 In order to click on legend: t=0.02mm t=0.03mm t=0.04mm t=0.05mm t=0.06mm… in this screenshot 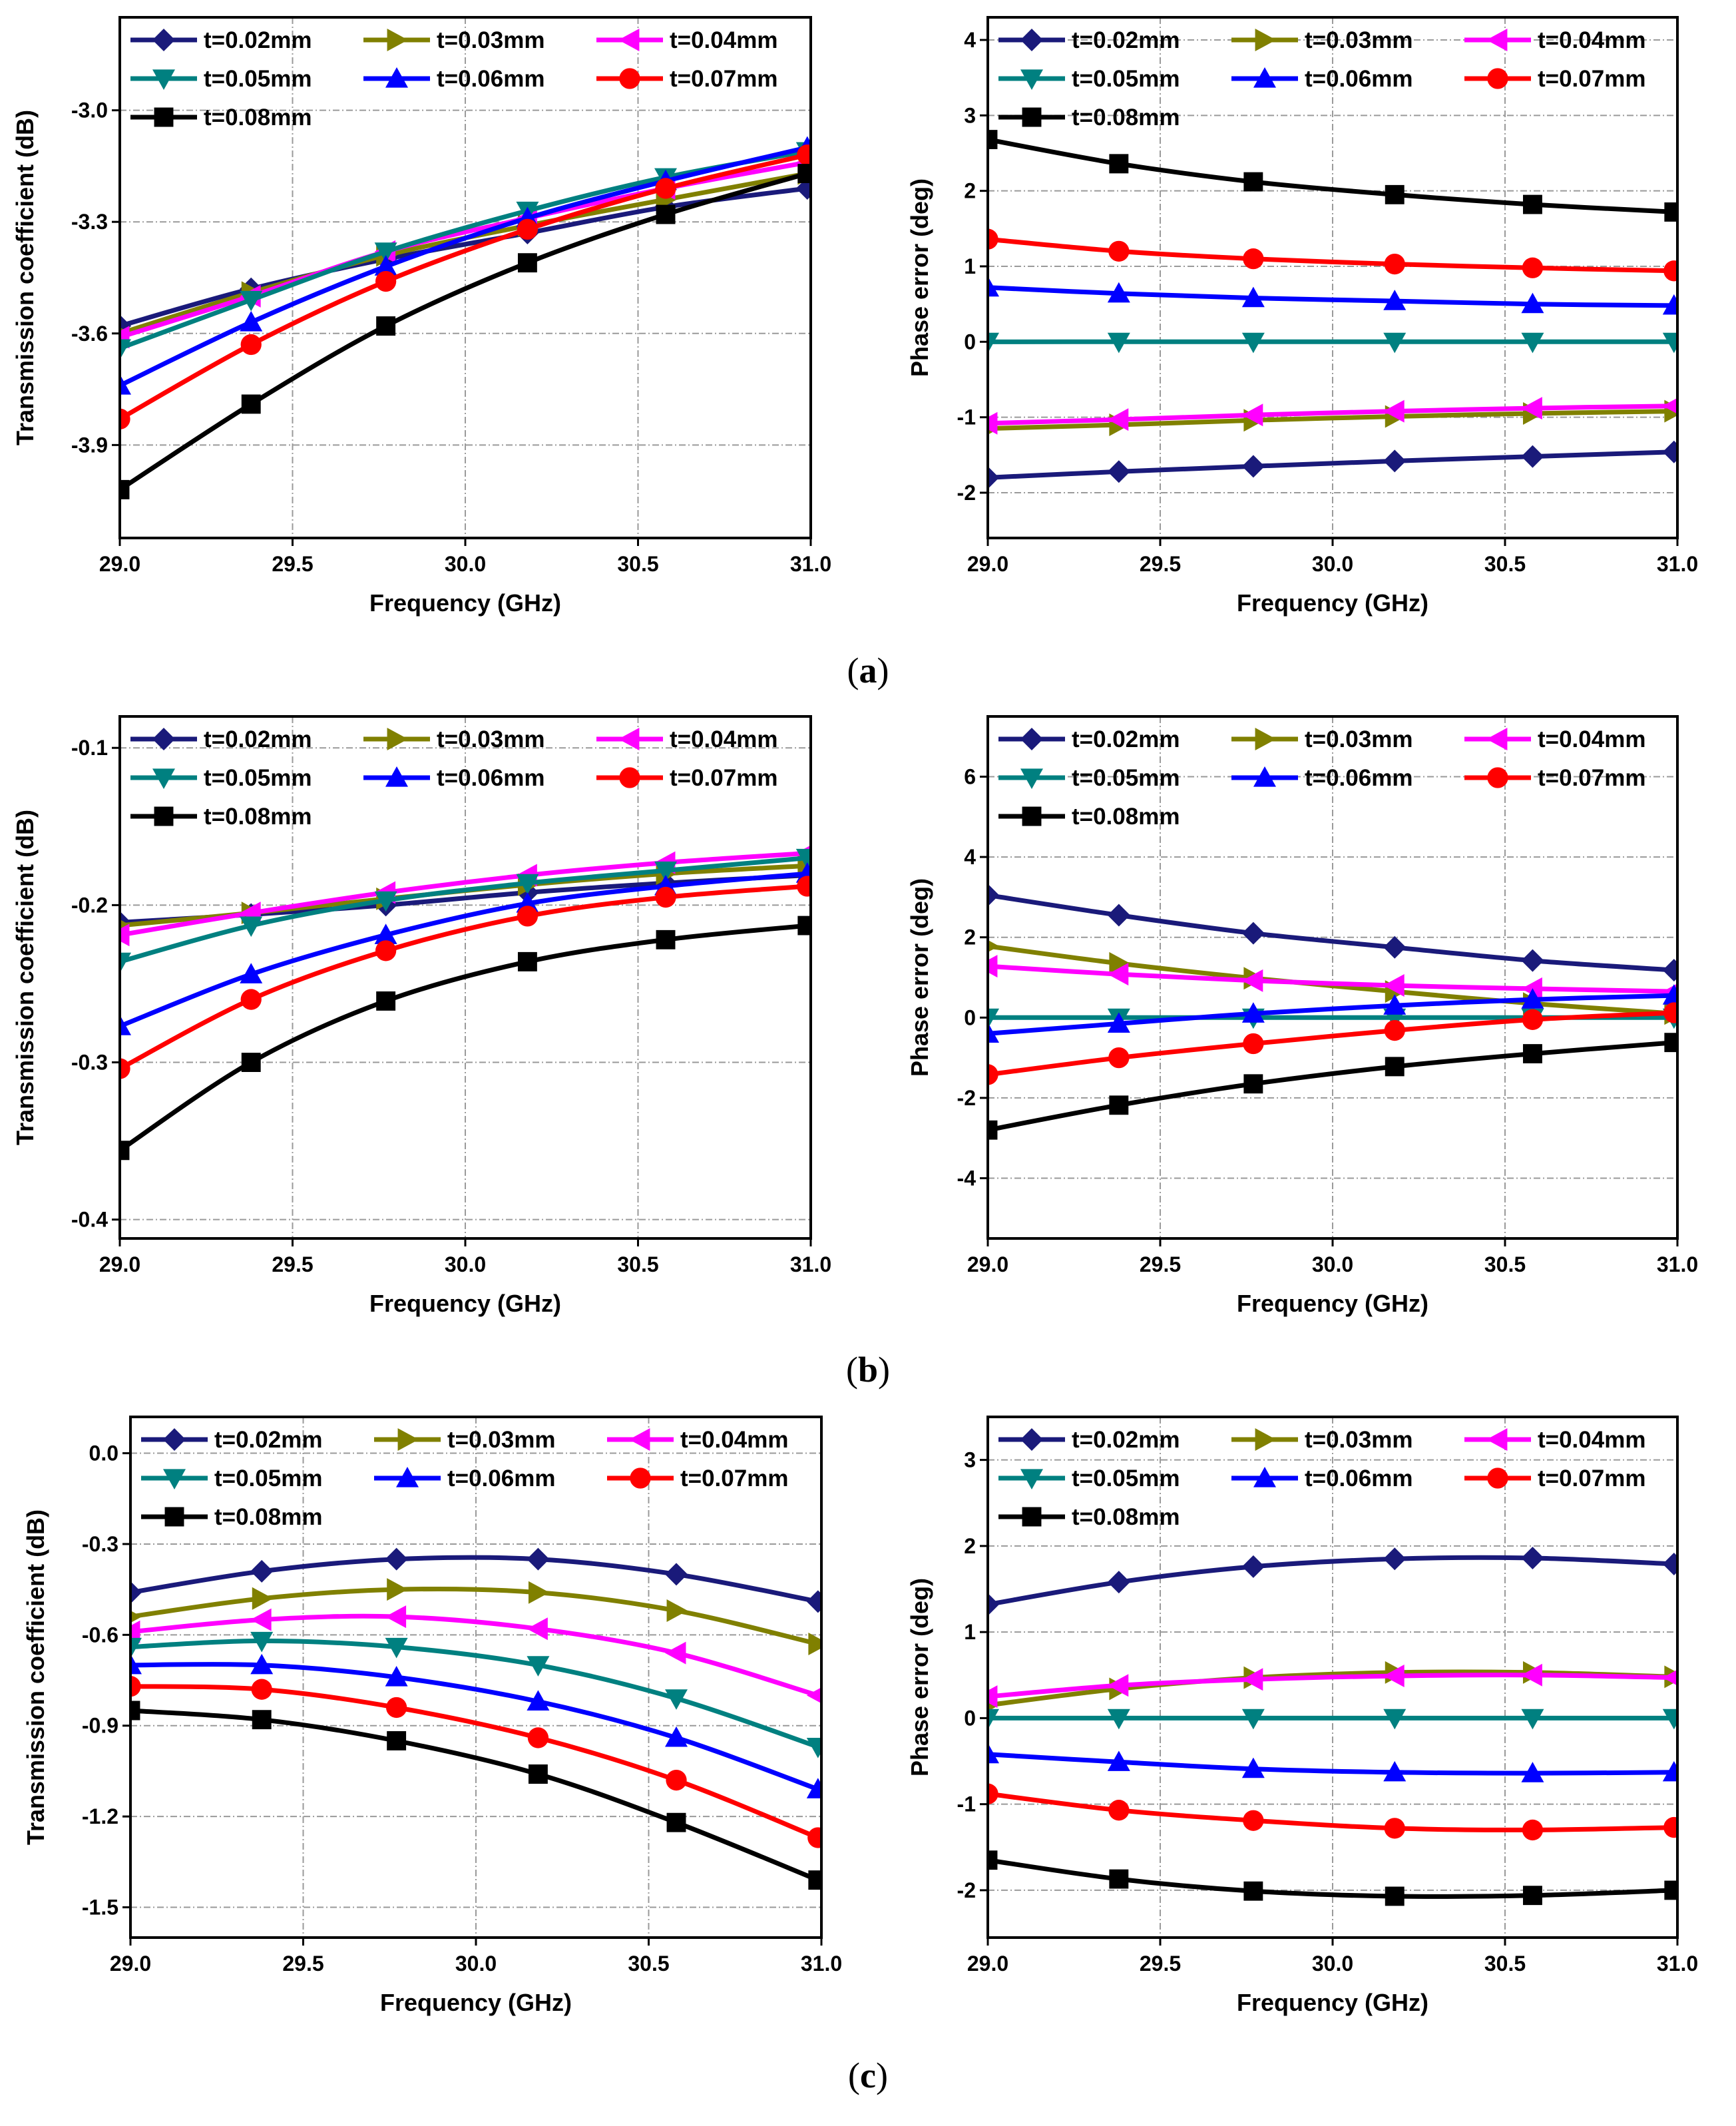, I will do `click(1321, 778)`.